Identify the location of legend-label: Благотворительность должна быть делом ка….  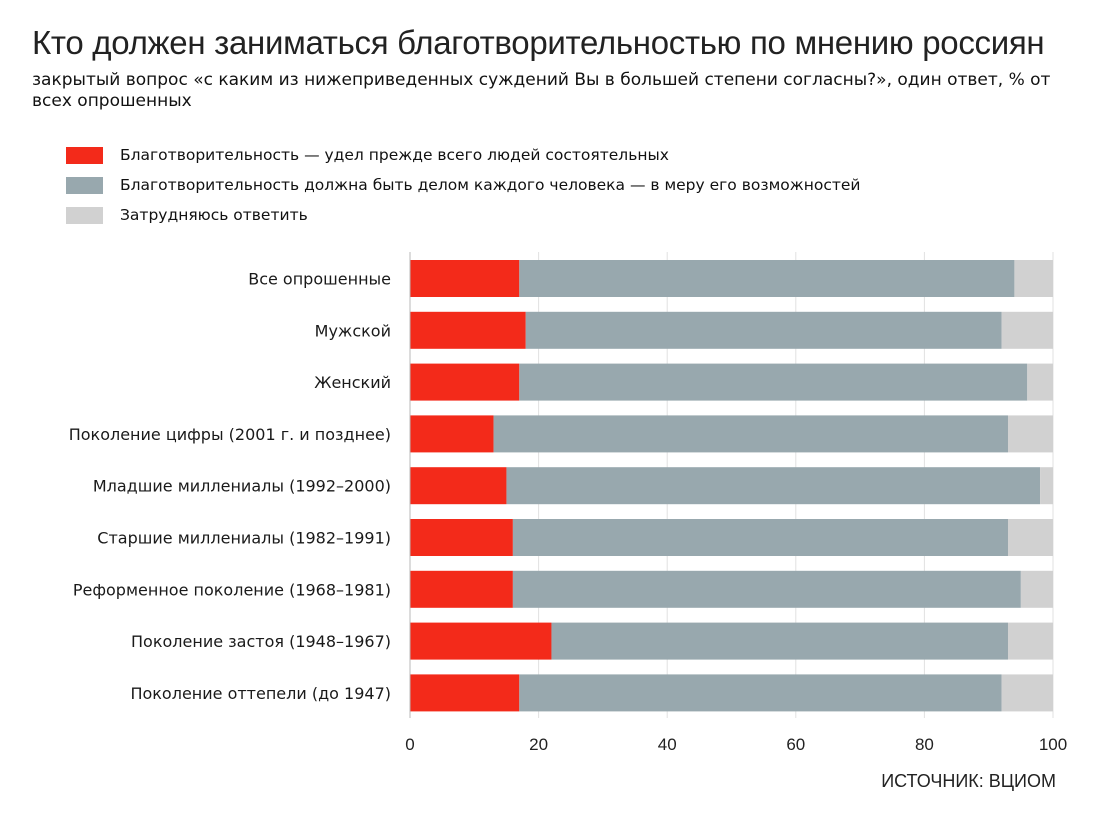
(490, 185).